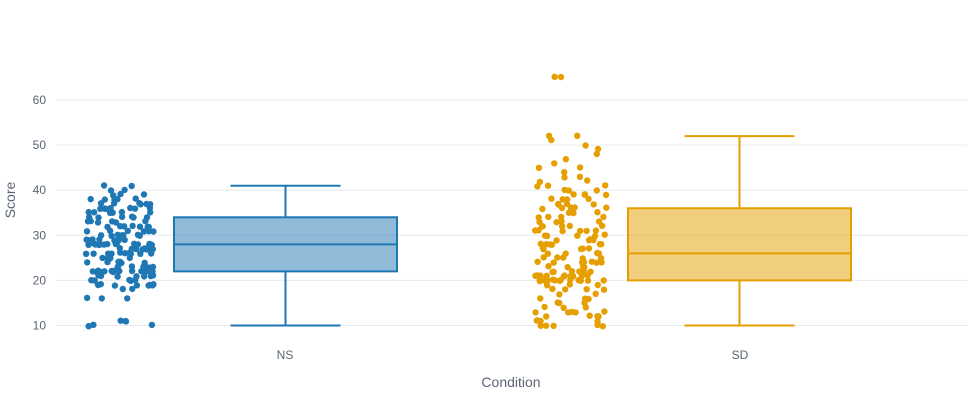  What do you see at coordinates (510, 382) in the screenshot?
I see `x-axis-title: Condition` at bounding box center [510, 382].